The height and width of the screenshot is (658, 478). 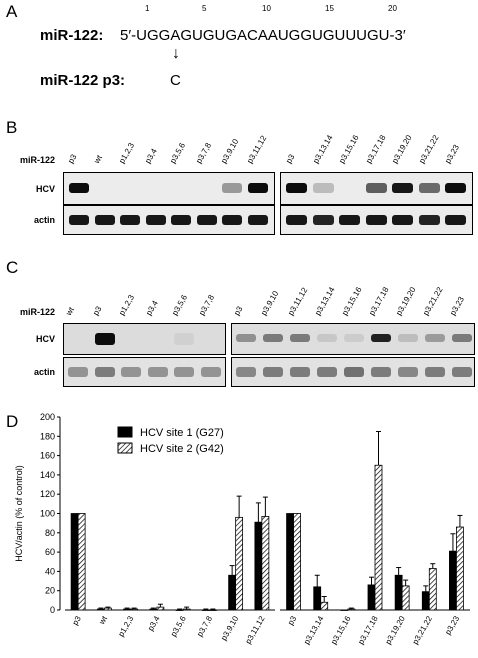 I want to click on panel-c-right-lane-label: p3,15,16, so click(x=352, y=301).